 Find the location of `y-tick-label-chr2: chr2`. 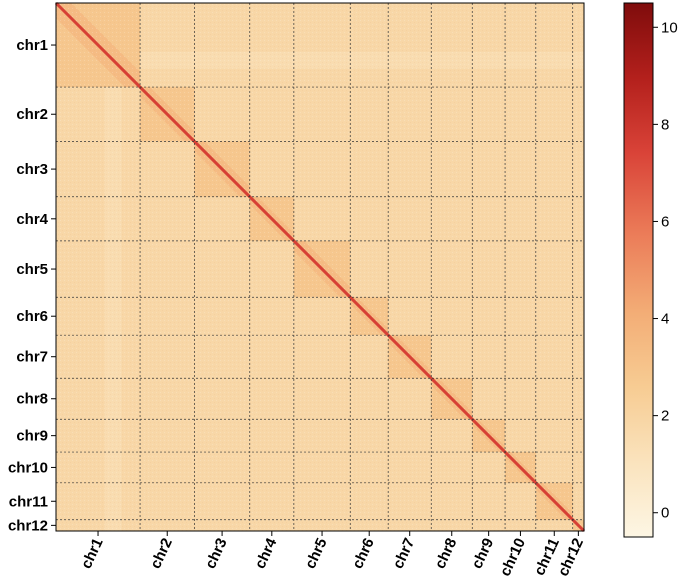

y-tick-label-chr2: chr2 is located at coordinates (32, 114).